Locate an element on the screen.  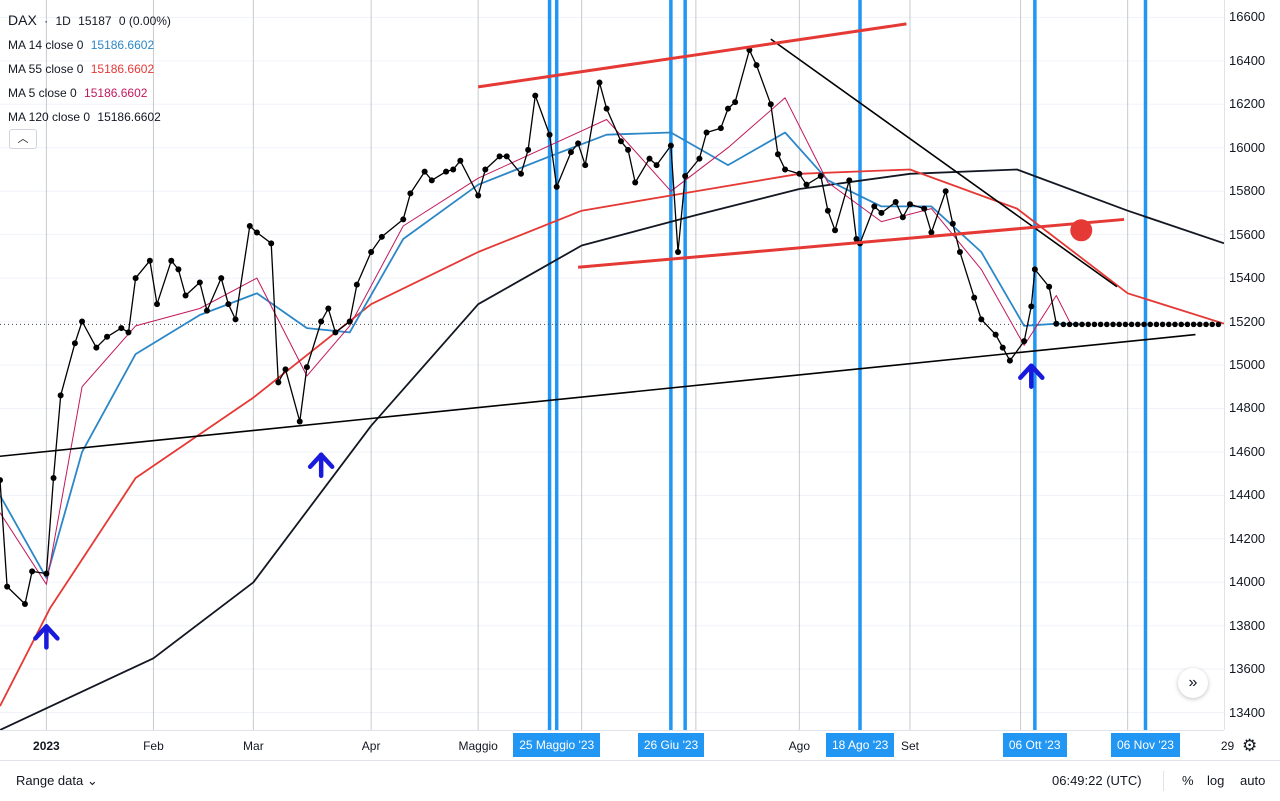
date-flag: 25 Maggio '23 is located at coordinates (557, 745).